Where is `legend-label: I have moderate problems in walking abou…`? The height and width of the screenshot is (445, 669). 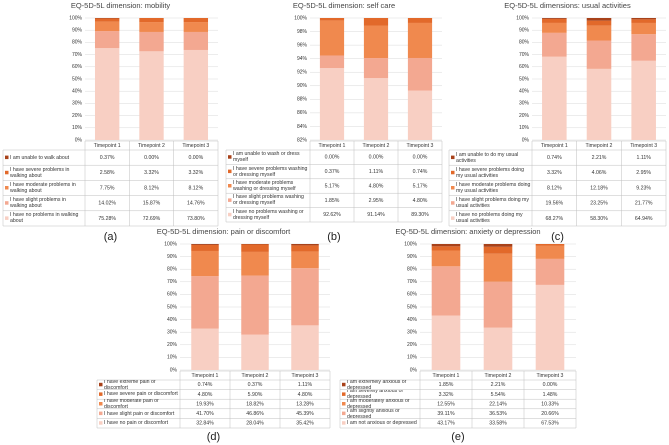 legend-label: I have moderate problems in walking abou… is located at coordinates (43, 187).